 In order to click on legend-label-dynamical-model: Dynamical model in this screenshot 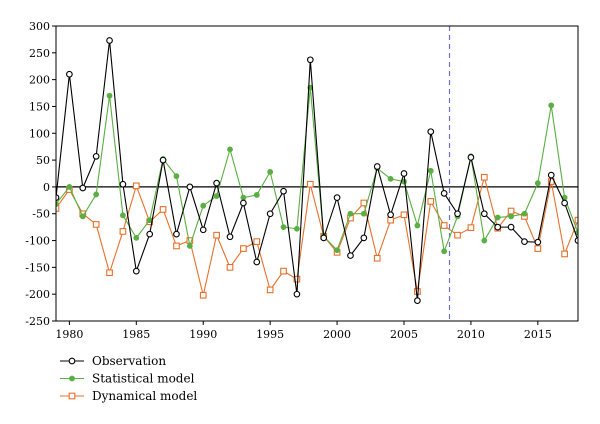, I will do `click(144, 396)`.